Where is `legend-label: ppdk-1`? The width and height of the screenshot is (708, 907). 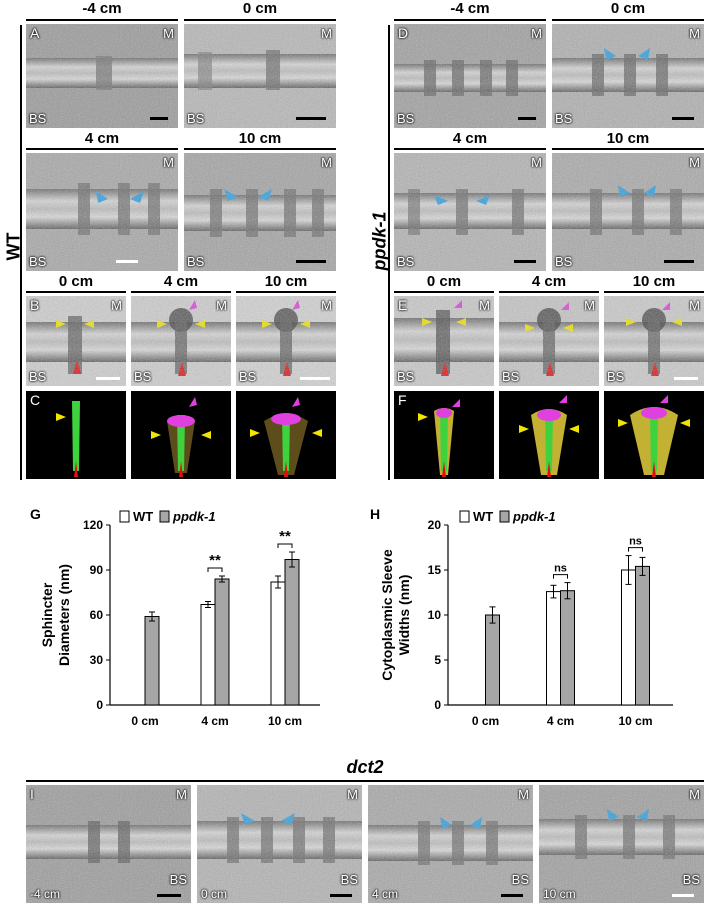
legend-label: ppdk-1 is located at coordinates (534, 516).